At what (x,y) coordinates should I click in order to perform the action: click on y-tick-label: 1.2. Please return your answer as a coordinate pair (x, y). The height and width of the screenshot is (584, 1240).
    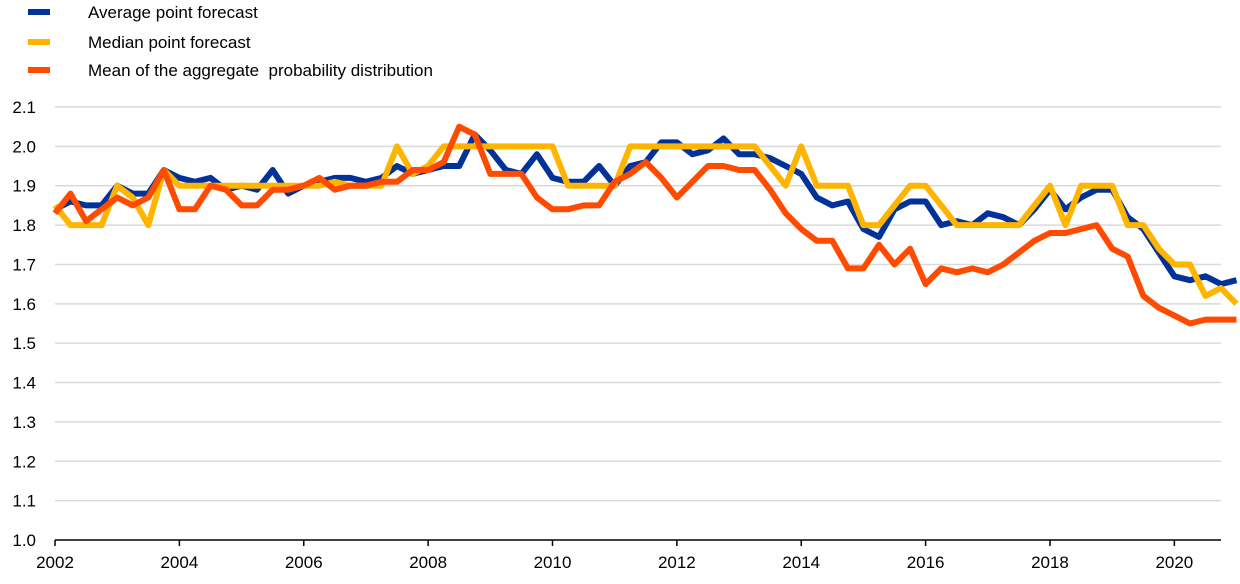
    Looking at the image, I should click on (24, 461).